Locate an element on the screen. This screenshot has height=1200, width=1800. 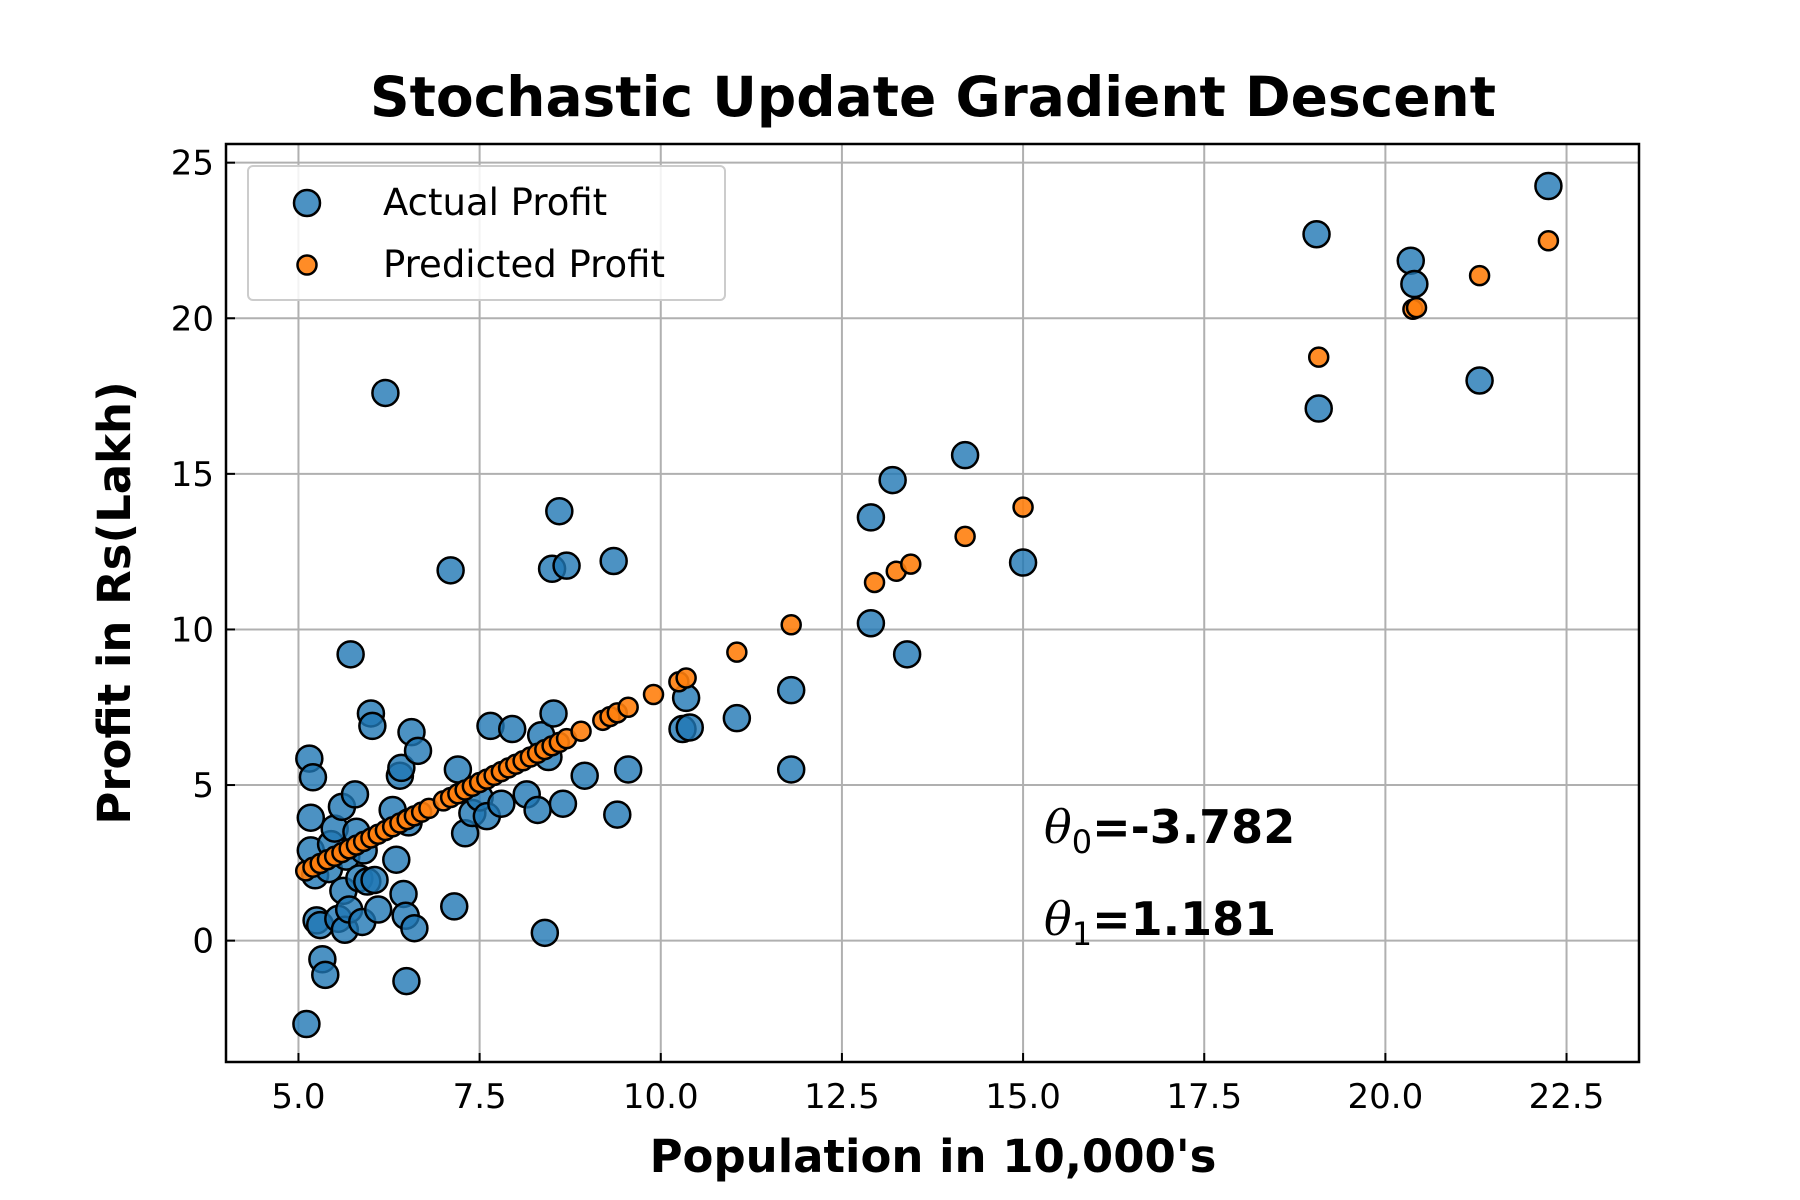
theta1-symbol: θ is located at coordinates (1058, 919).